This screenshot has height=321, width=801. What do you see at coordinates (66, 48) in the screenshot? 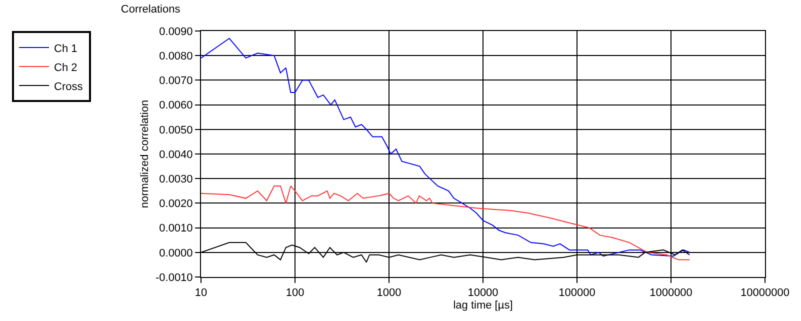
I see `legend-label: Ch 1` at bounding box center [66, 48].